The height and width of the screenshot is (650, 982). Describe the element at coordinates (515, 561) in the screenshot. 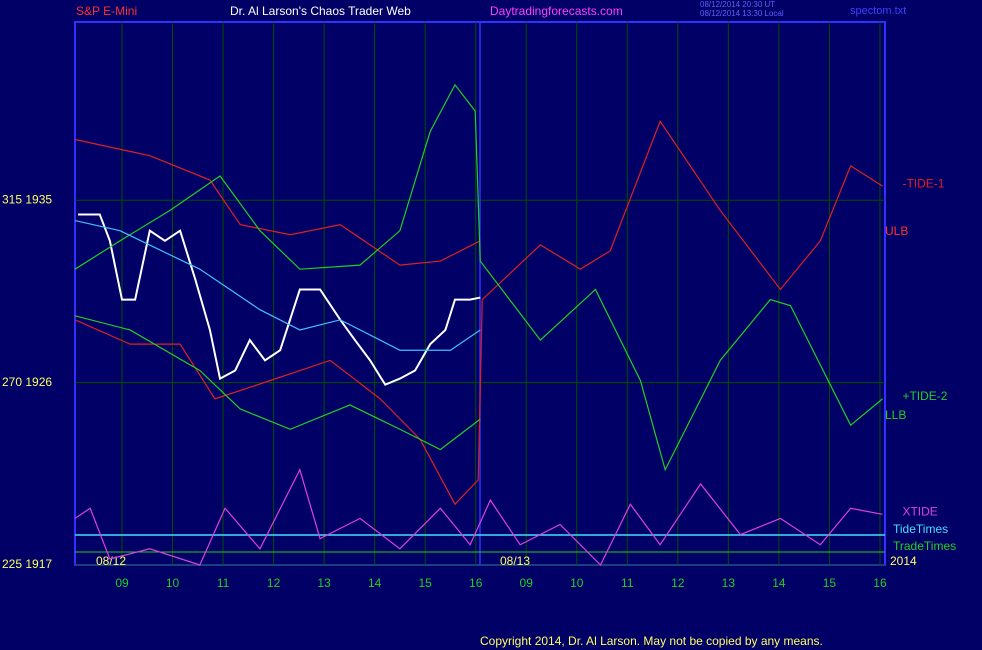

I see `date-label: 08/13` at that location.